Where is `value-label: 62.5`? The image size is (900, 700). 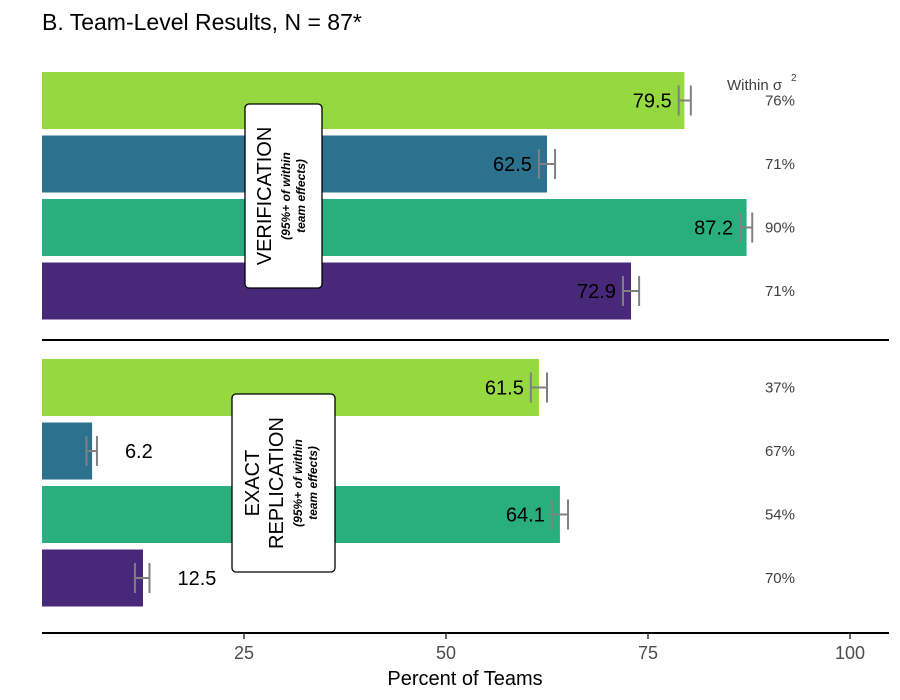
value-label: 62.5 is located at coordinates (512, 165).